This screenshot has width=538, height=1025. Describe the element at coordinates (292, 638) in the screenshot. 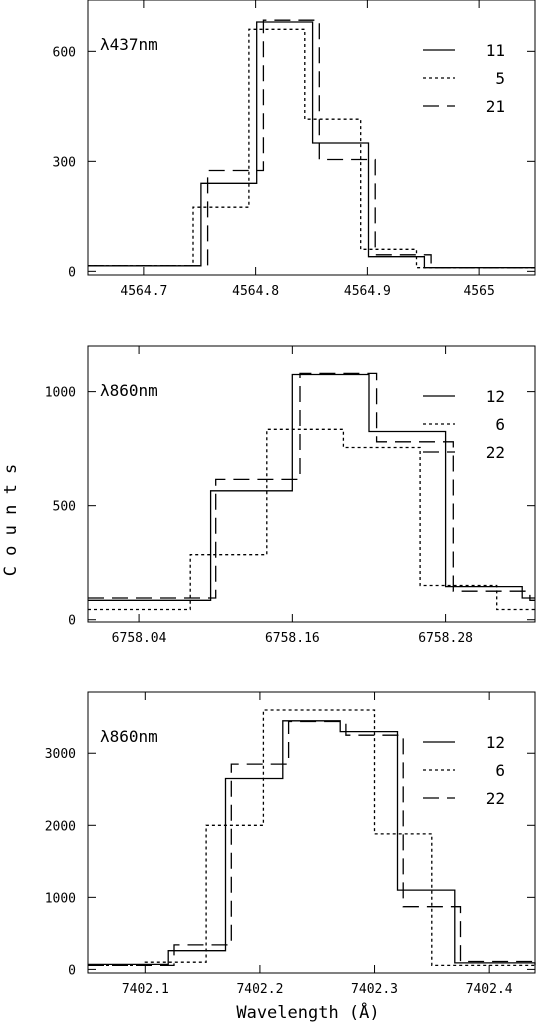

I see `x-tick-label: 6758.16` at that location.